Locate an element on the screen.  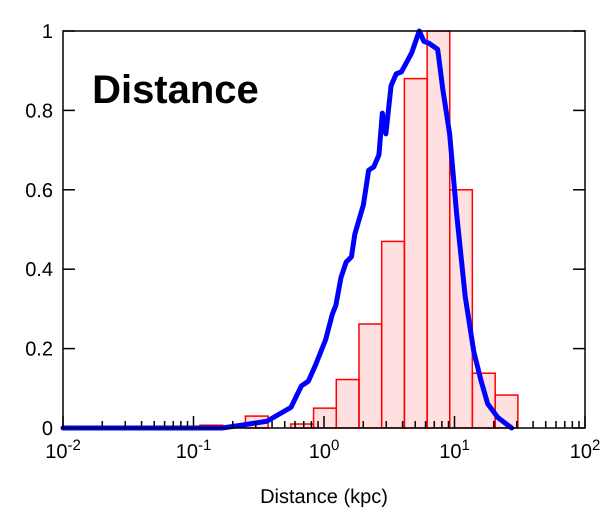
y-tick-label: 1 is located at coordinates (47, 32).